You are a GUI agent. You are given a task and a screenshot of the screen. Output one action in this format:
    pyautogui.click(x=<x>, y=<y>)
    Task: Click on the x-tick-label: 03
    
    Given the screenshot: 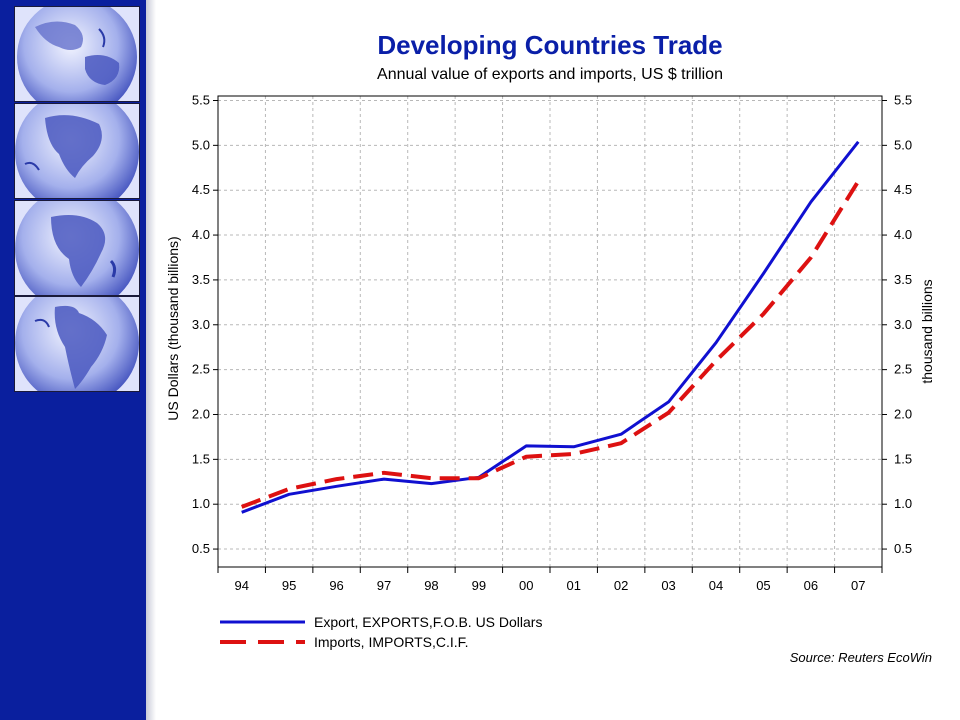 What is the action you would take?
    pyautogui.click(x=668, y=585)
    